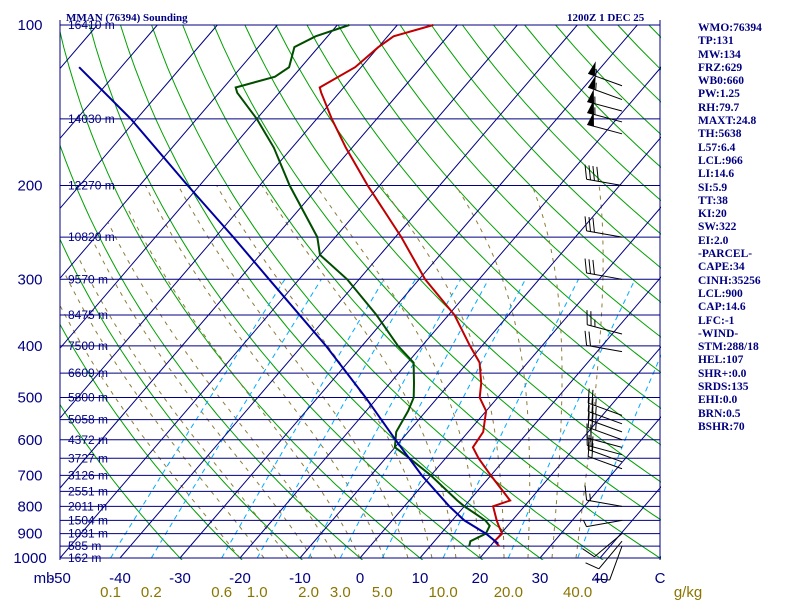  I want to click on mixing-ratio-tick-label: 0.1, so click(110, 592).